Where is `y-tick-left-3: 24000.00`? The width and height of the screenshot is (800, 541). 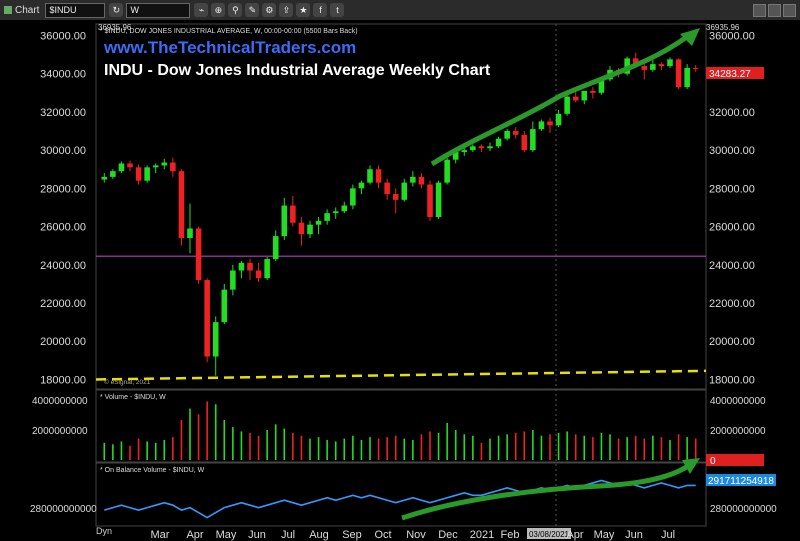 y-tick-left-3: 24000.00 is located at coordinates (63, 266).